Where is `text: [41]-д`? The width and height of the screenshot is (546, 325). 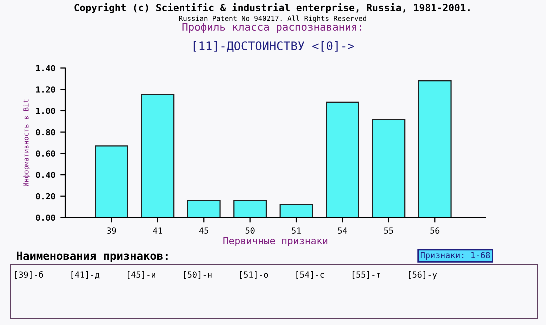
text: [41]-д is located at coordinates (86, 276).